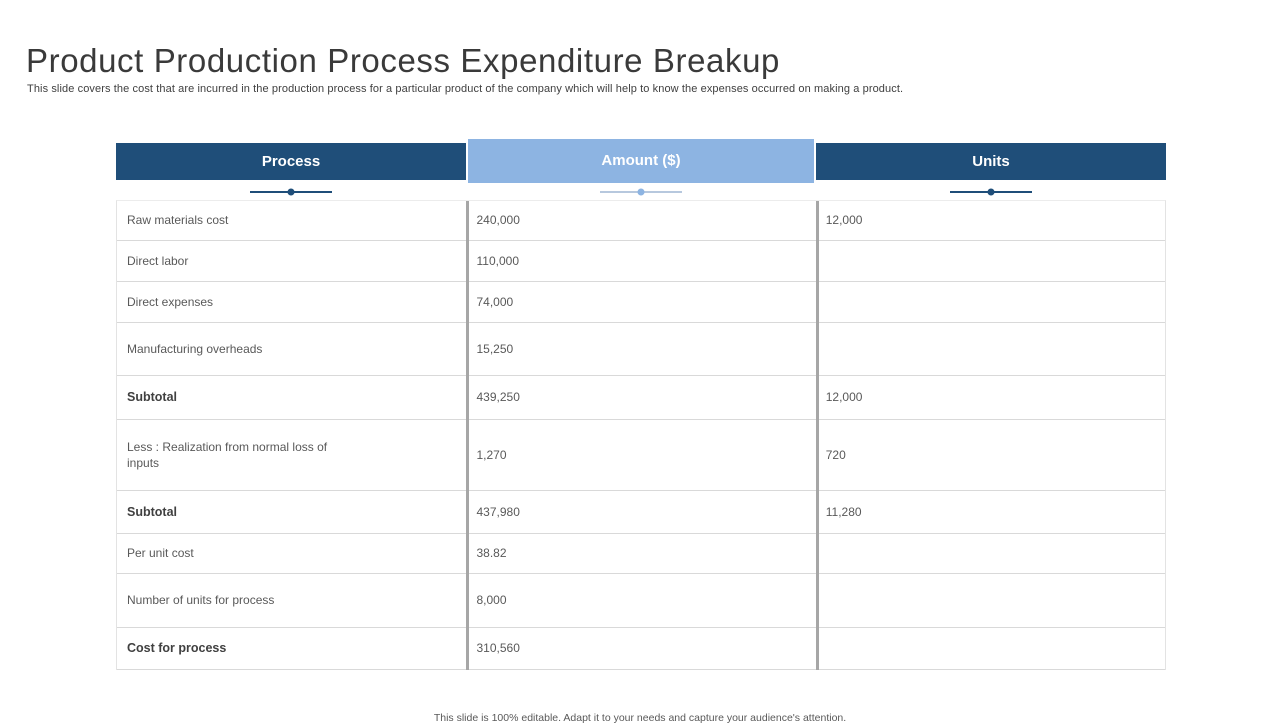  Describe the element at coordinates (498, 220) in the screenshot. I see `cell-amount: 240,000` at that location.